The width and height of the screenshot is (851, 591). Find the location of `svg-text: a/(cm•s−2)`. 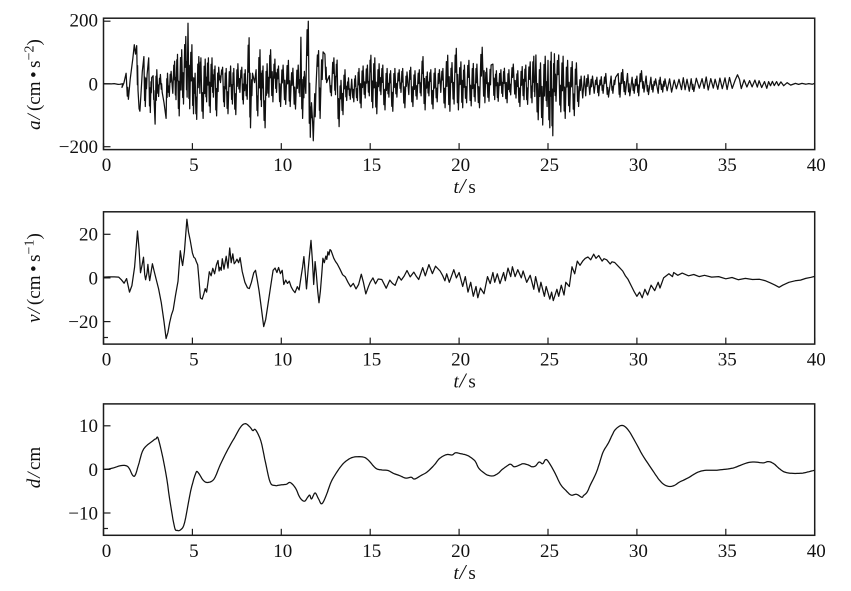

svg-text: a/(cm•s−2) is located at coordinates (34, 84).